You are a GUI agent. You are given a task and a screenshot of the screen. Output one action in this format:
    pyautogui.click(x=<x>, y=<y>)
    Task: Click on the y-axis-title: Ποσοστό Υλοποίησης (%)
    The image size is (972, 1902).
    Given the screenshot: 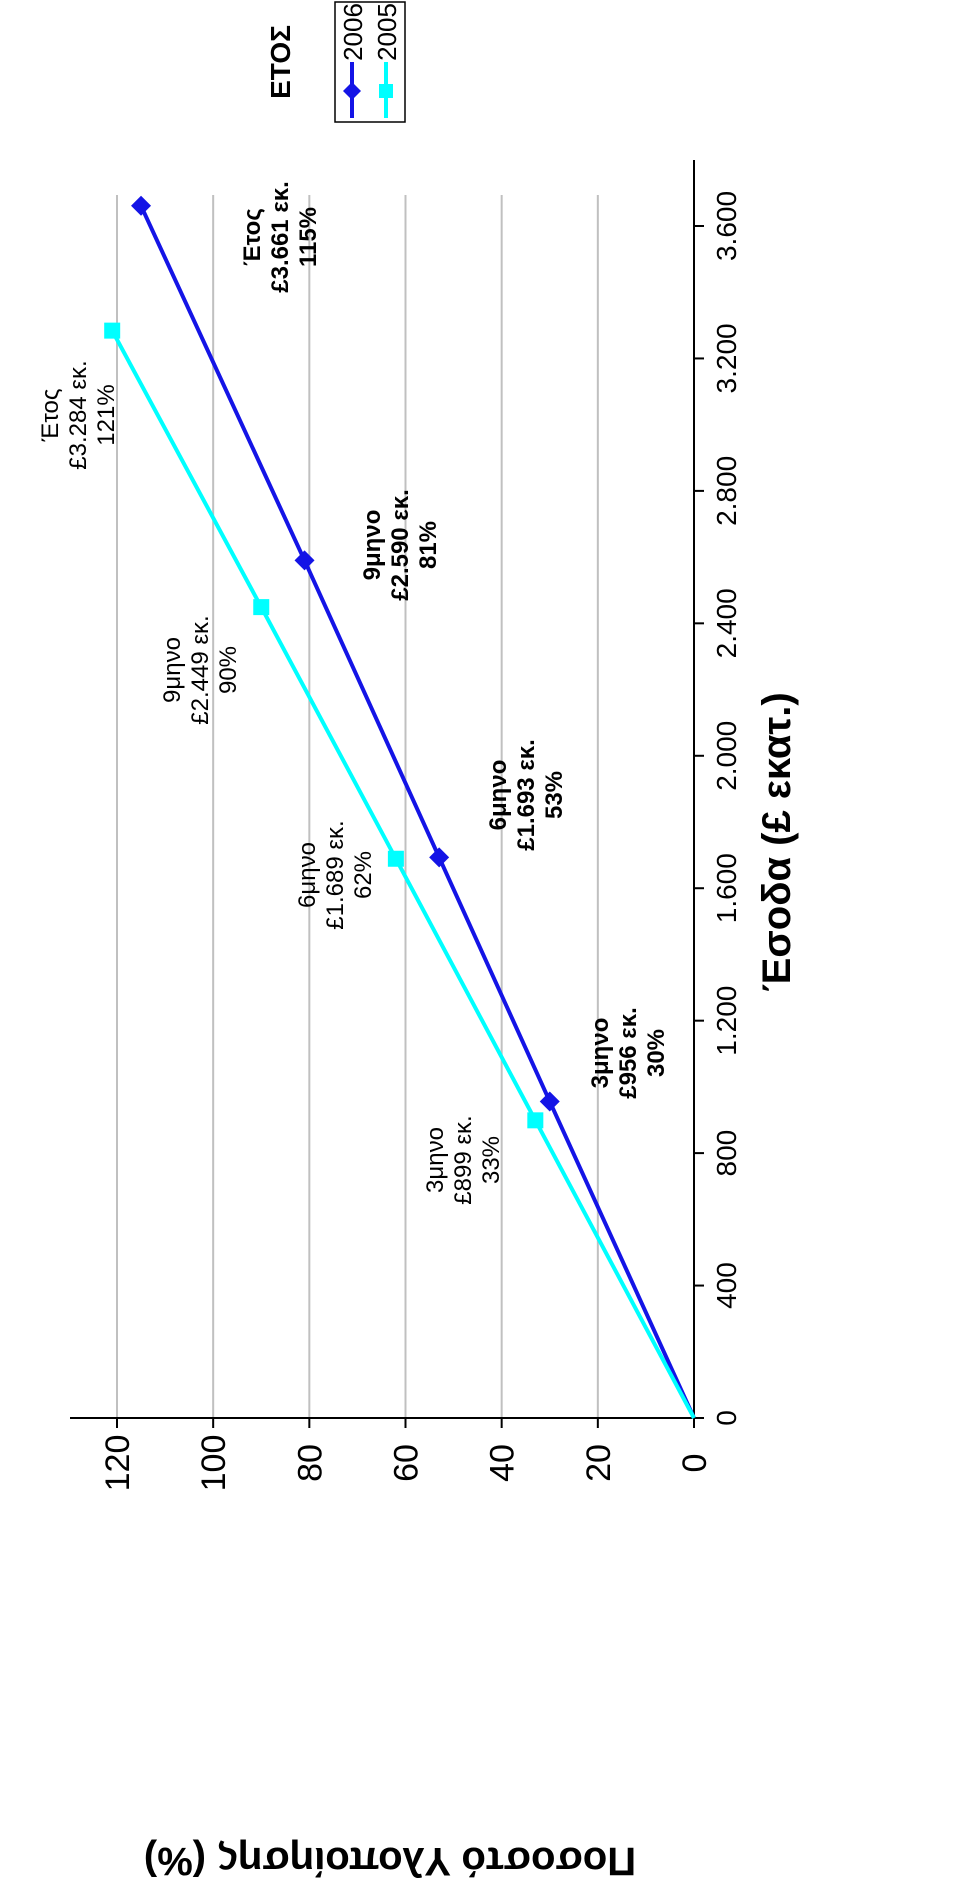 What is the action you would take?
    pyautogui.click(x=390, y=1861)
    